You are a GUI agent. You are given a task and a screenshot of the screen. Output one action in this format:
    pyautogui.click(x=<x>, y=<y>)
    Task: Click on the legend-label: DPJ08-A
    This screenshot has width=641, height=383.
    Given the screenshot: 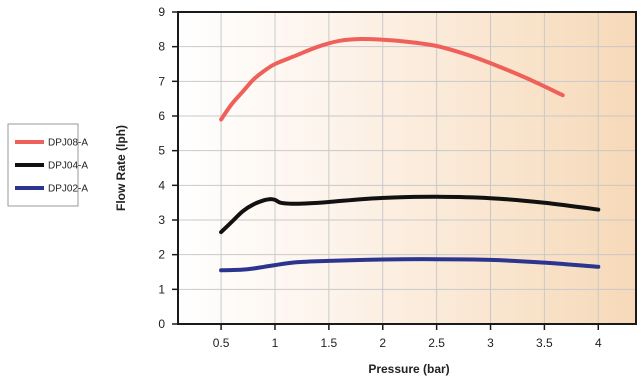 What is the action you would take?
    pyautogui.click(x=68, y=143)
    